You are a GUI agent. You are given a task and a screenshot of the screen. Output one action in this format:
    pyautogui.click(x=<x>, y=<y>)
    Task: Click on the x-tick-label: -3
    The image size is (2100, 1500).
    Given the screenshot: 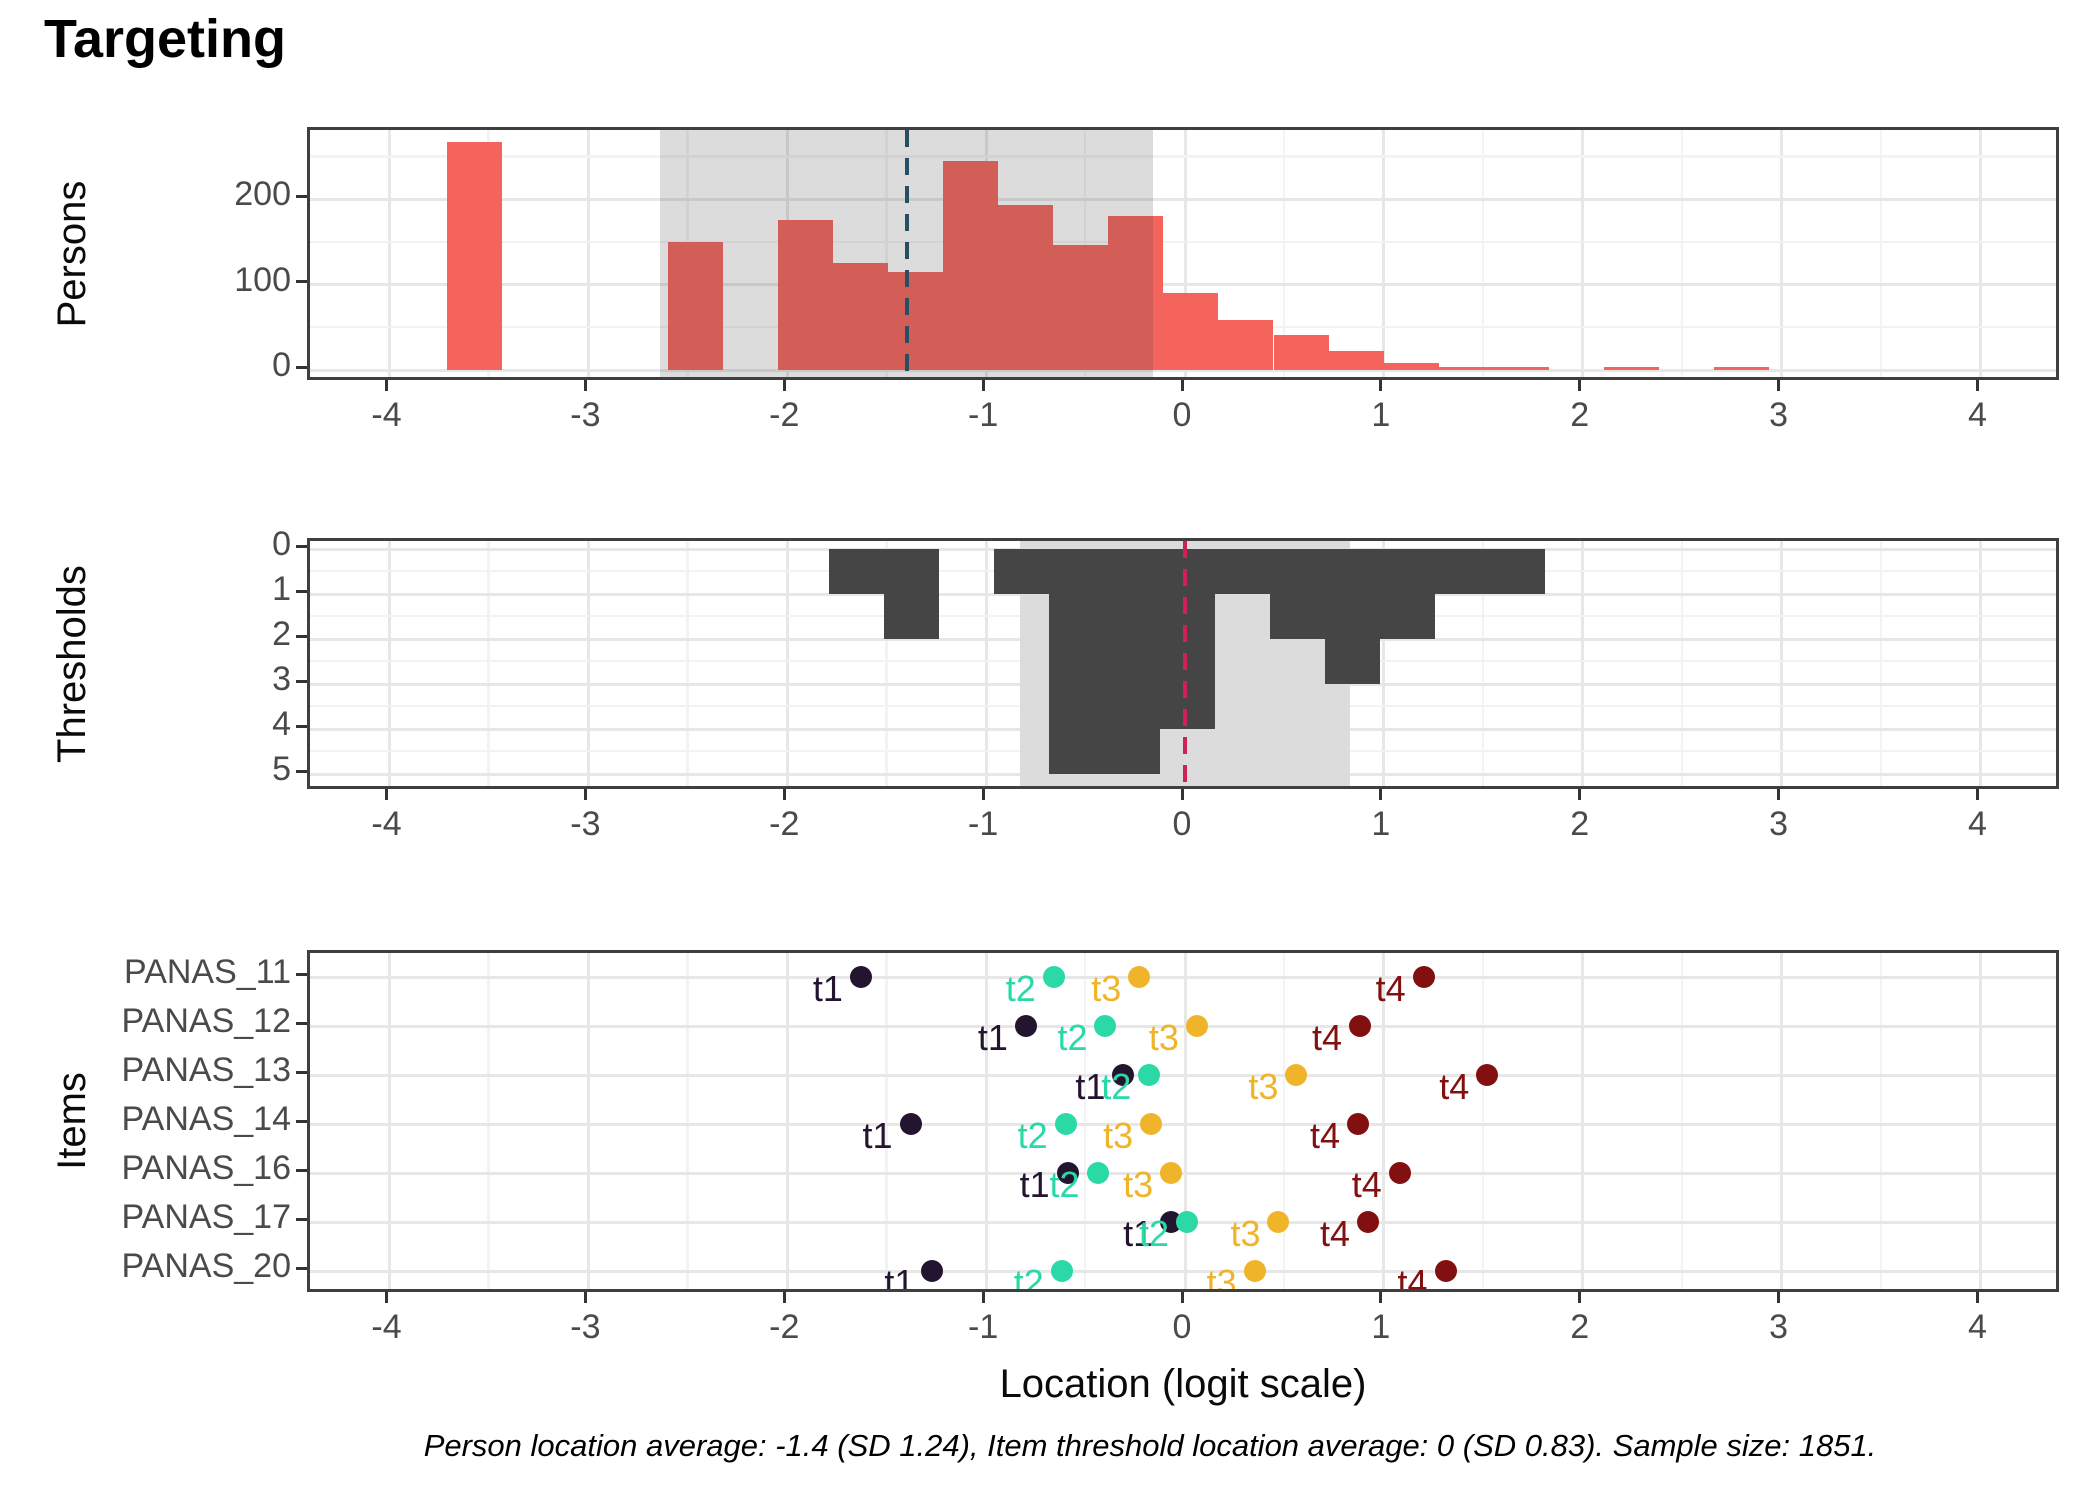 What is the action you would take?
    pyautogui.click(x=585, y=415)
    